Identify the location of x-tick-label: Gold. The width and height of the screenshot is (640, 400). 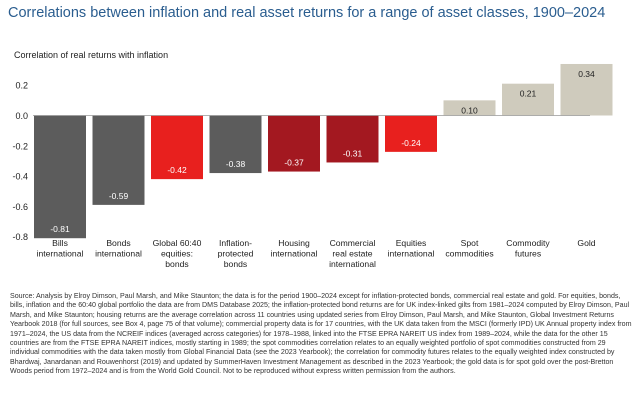
(586, 243).